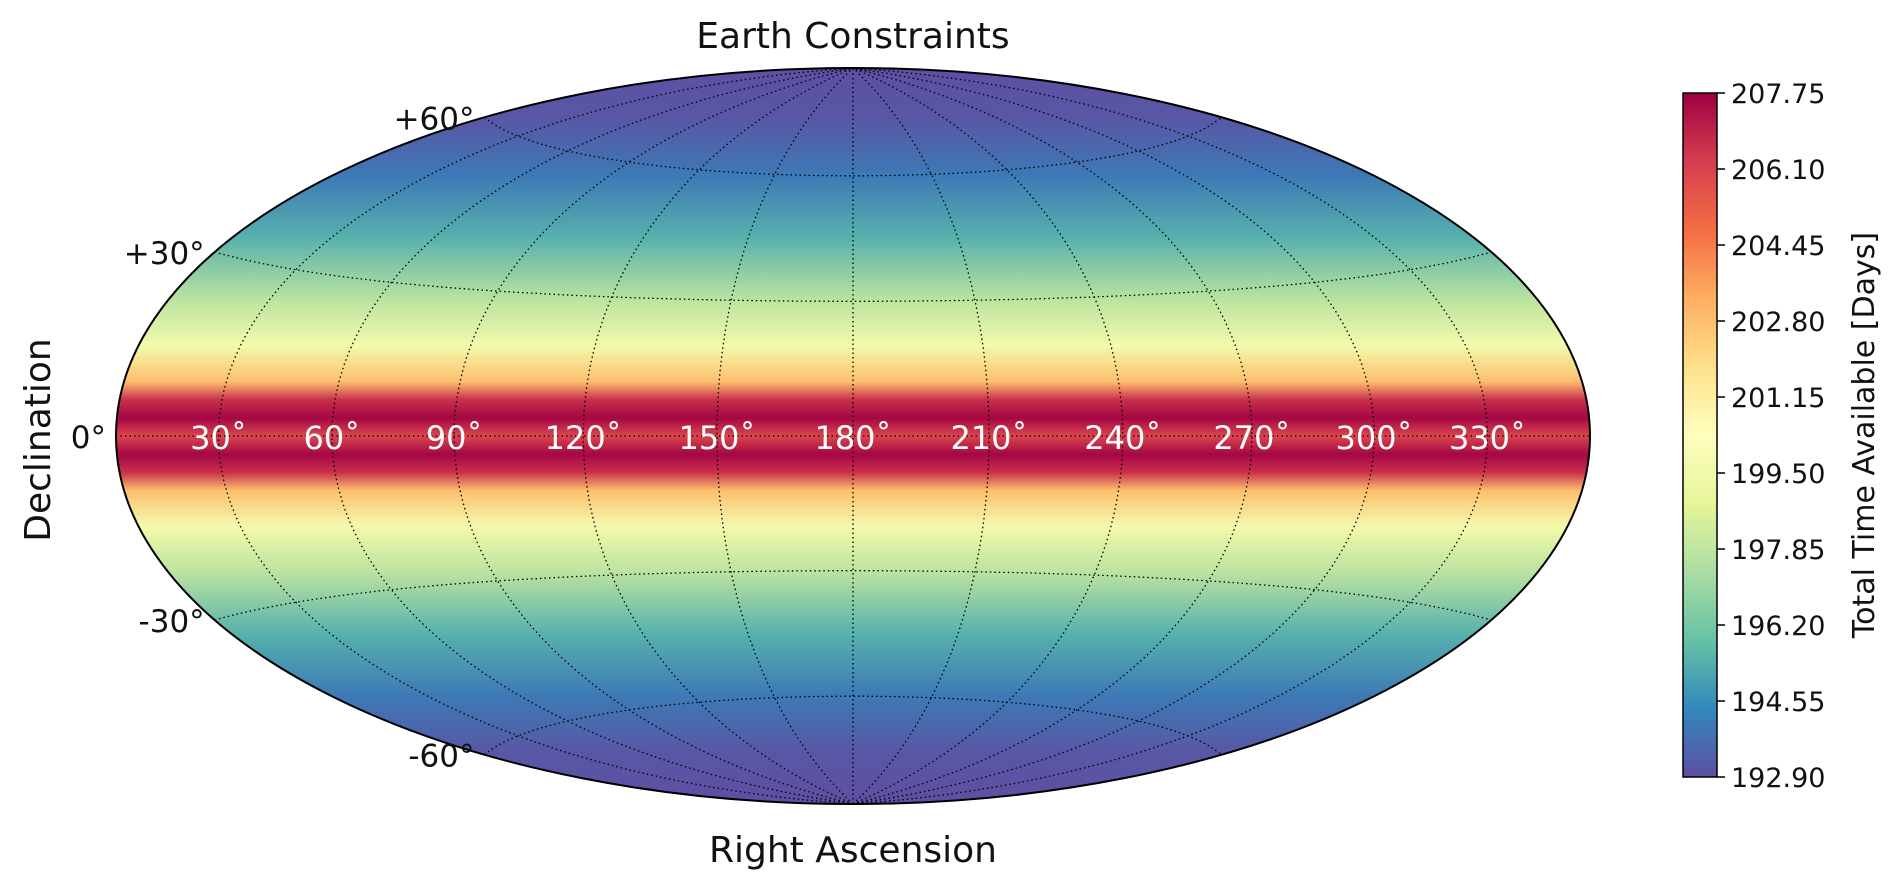 This screenshot has width=1898, height=891. Describe the element at coordinates (434, 119) in the screenshot. I see `dec-tick-label: +60°` at that location.